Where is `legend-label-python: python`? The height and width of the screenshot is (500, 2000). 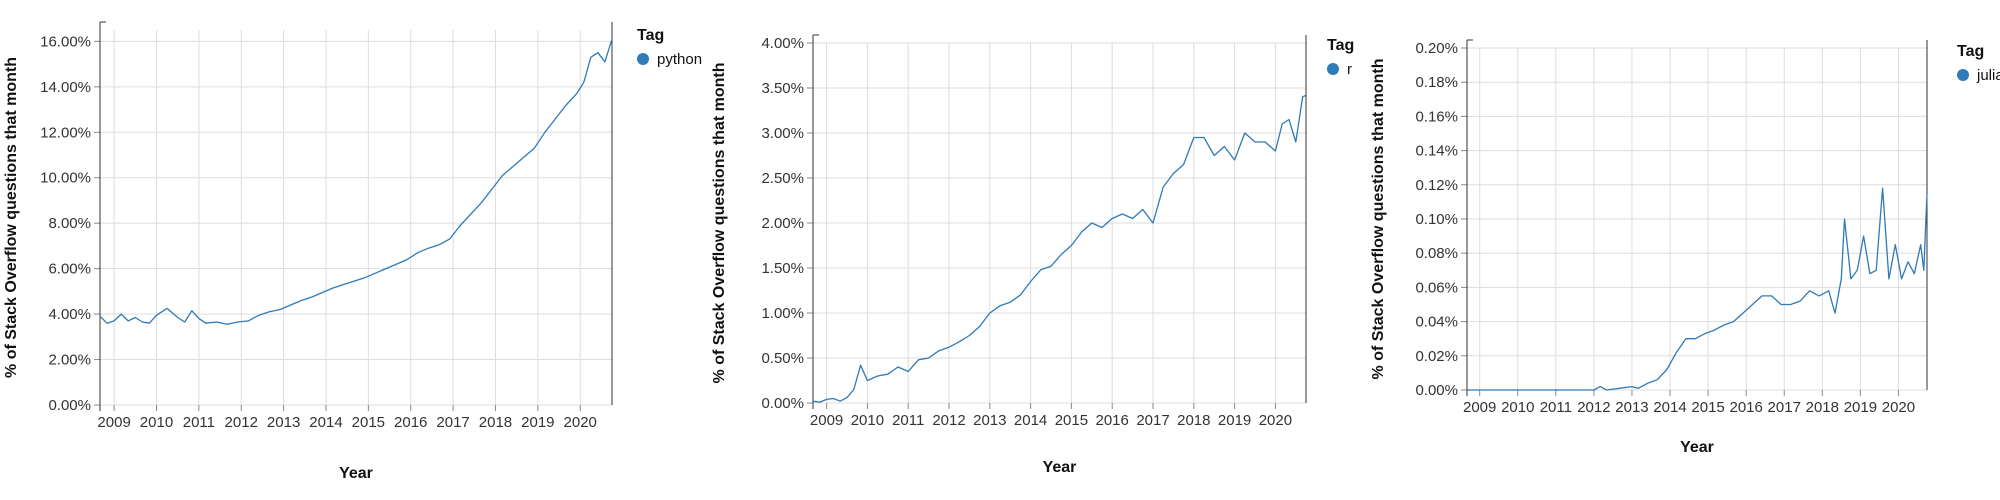
legend-label-python: python is located at coordinates (679, 59).